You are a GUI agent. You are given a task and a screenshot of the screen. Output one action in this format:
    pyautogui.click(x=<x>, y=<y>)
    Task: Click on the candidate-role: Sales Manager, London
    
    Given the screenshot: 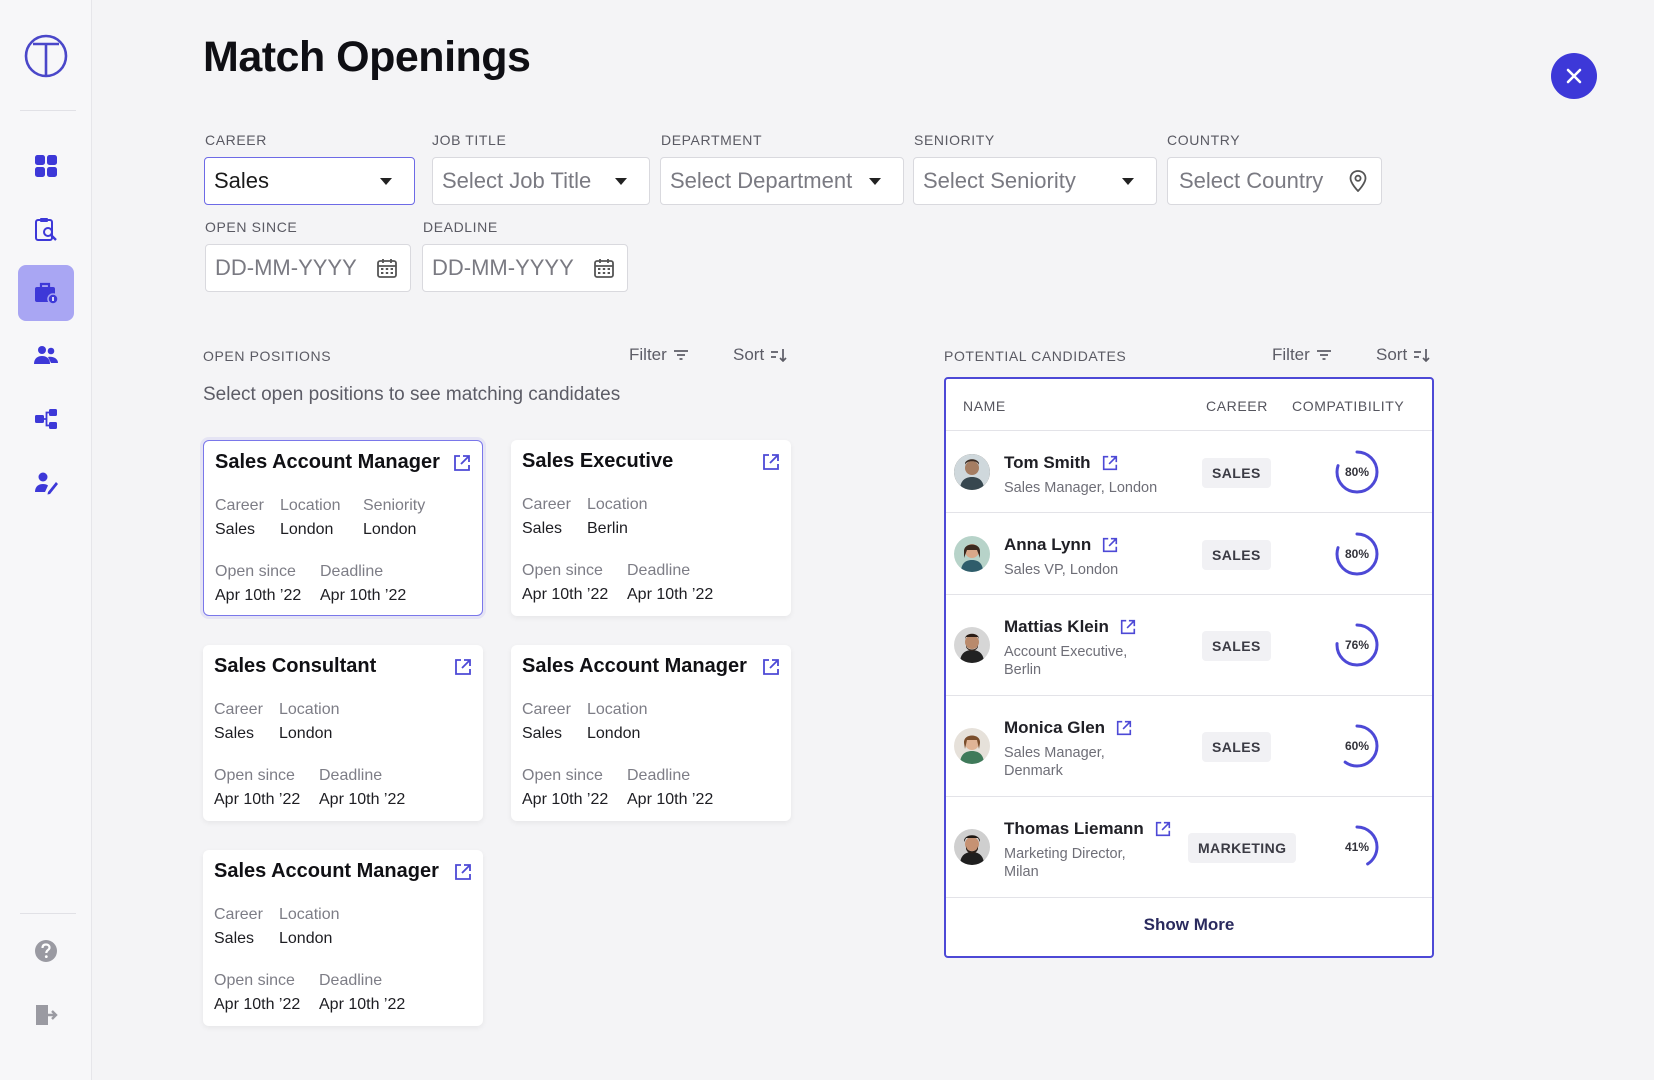 What is the action you would take?
    pyautogui.click(x=1080, y=488)
    